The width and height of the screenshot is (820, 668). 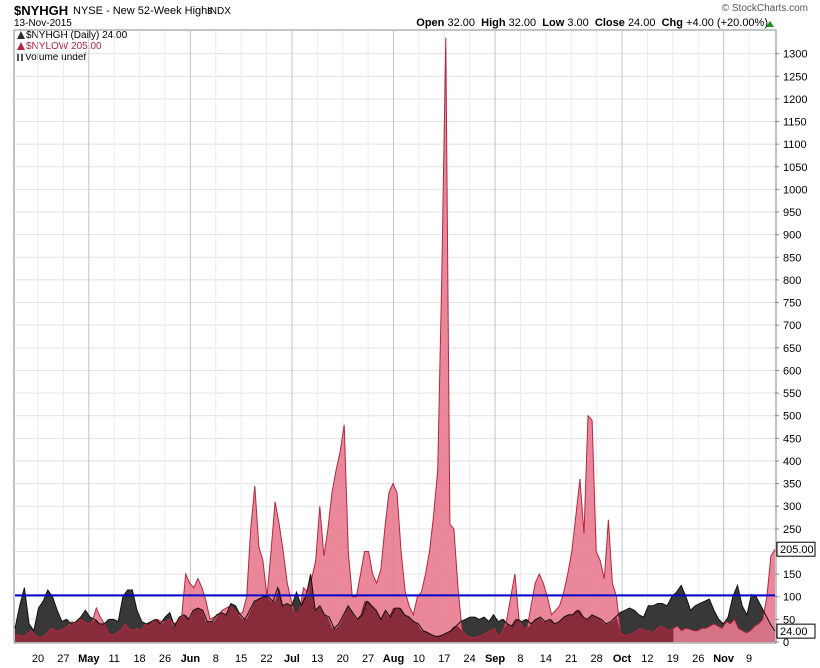 I want to click on y-tick-label: 100, so click(x=792, y=598).